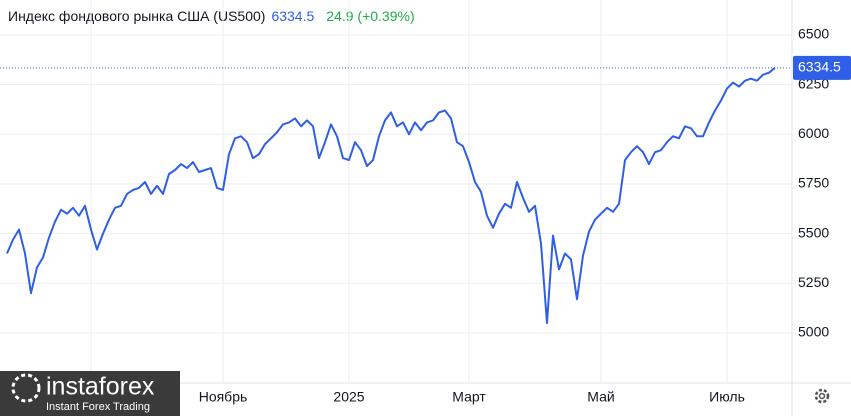 Image resolution: width=851 pixels, height=416 pixels. What do you see at coordinates (292, 16) in the screenshot?
I see `last-price: 6334.5` at bounding box center [292, 16].